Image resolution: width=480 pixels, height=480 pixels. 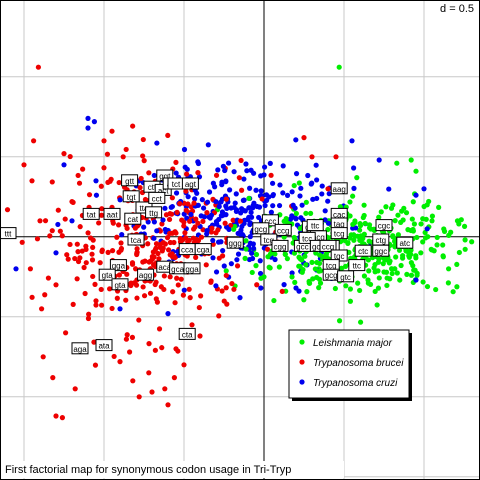 What do you see at coordinates (164, 267) in the screenshot?
I see `codon-label-text: aca` at bounding box center [164, 267].